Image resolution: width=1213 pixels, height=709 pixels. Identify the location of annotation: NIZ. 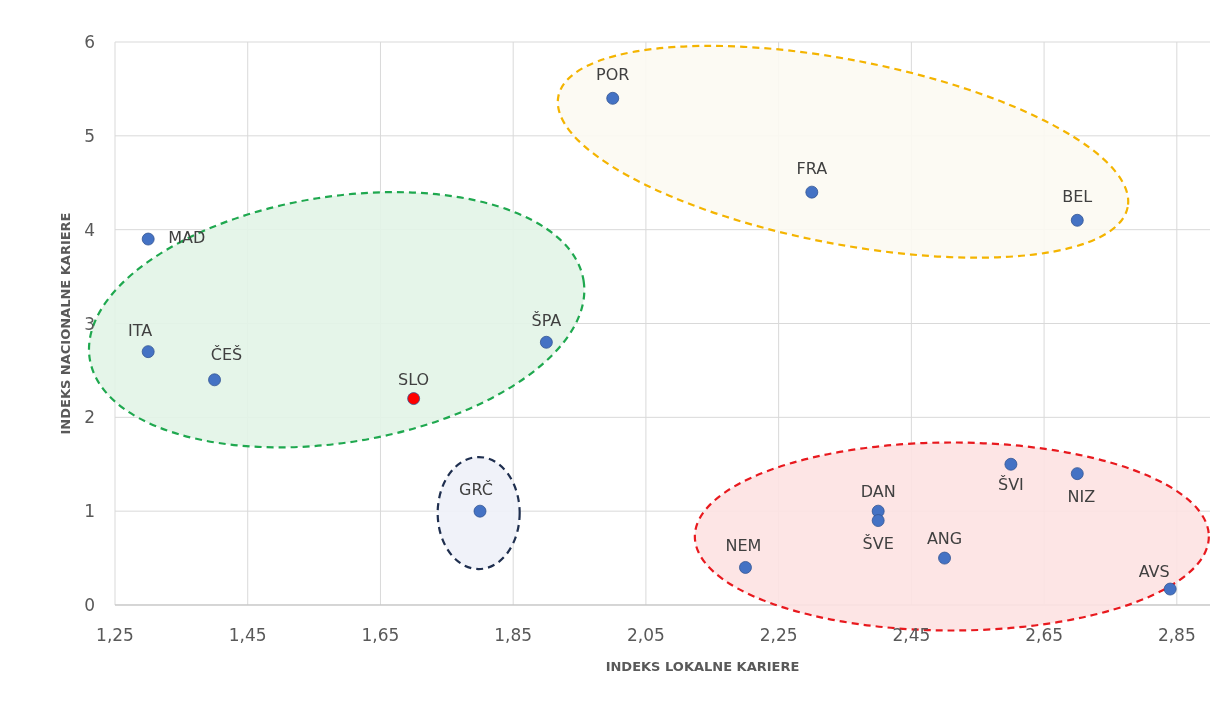
(1081, 496).